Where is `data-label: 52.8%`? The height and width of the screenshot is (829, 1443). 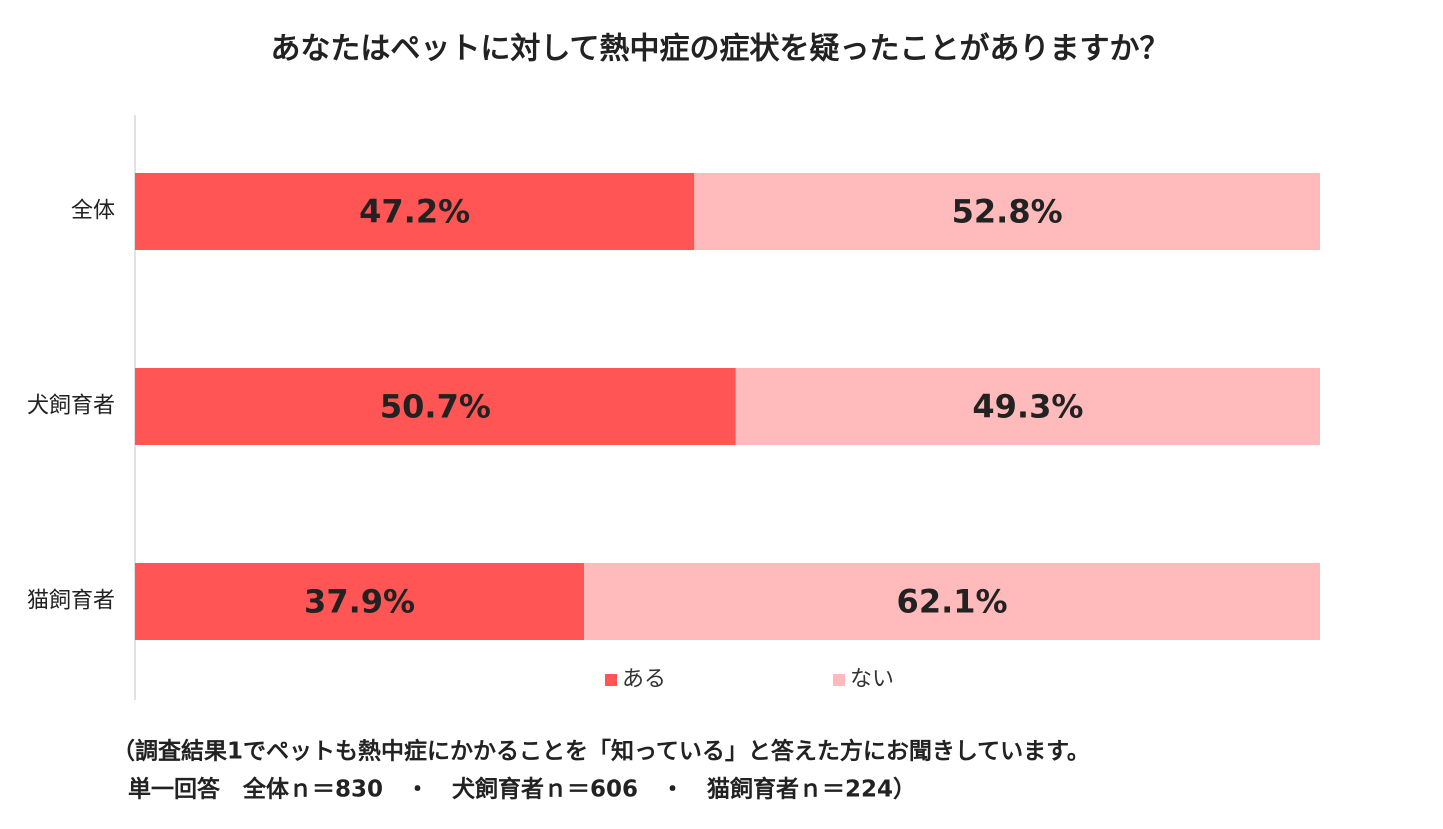 data-label: 52.8% is located at coordinates (1007, 212).